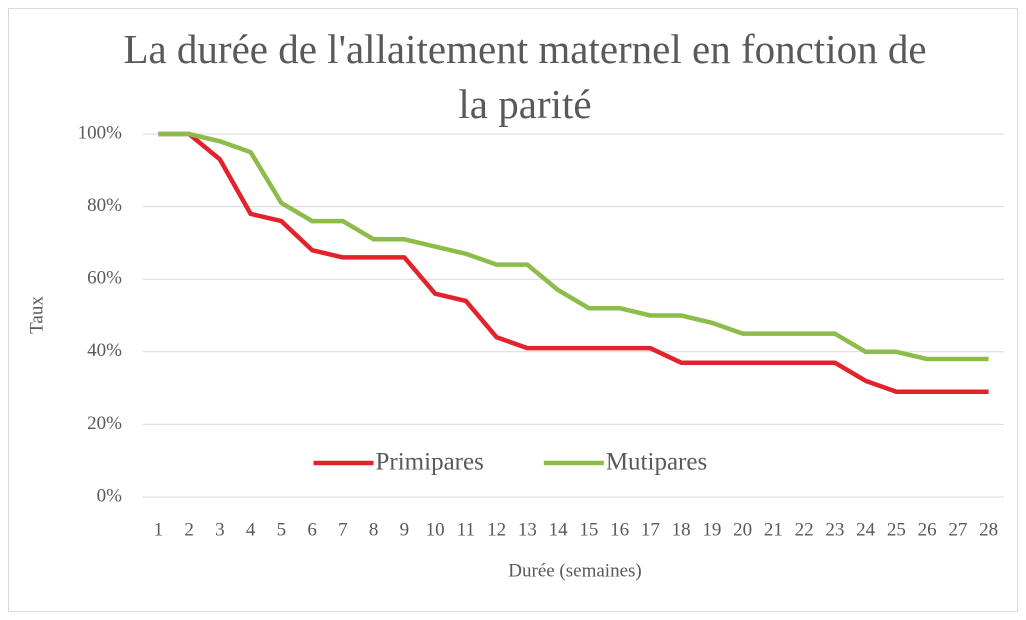 Image resolution: width=1026 pixels, height=620 pixels. Describe the element at coordinates (650, 529) in the screenshot. I see `x-tick-label: 17` at that location.